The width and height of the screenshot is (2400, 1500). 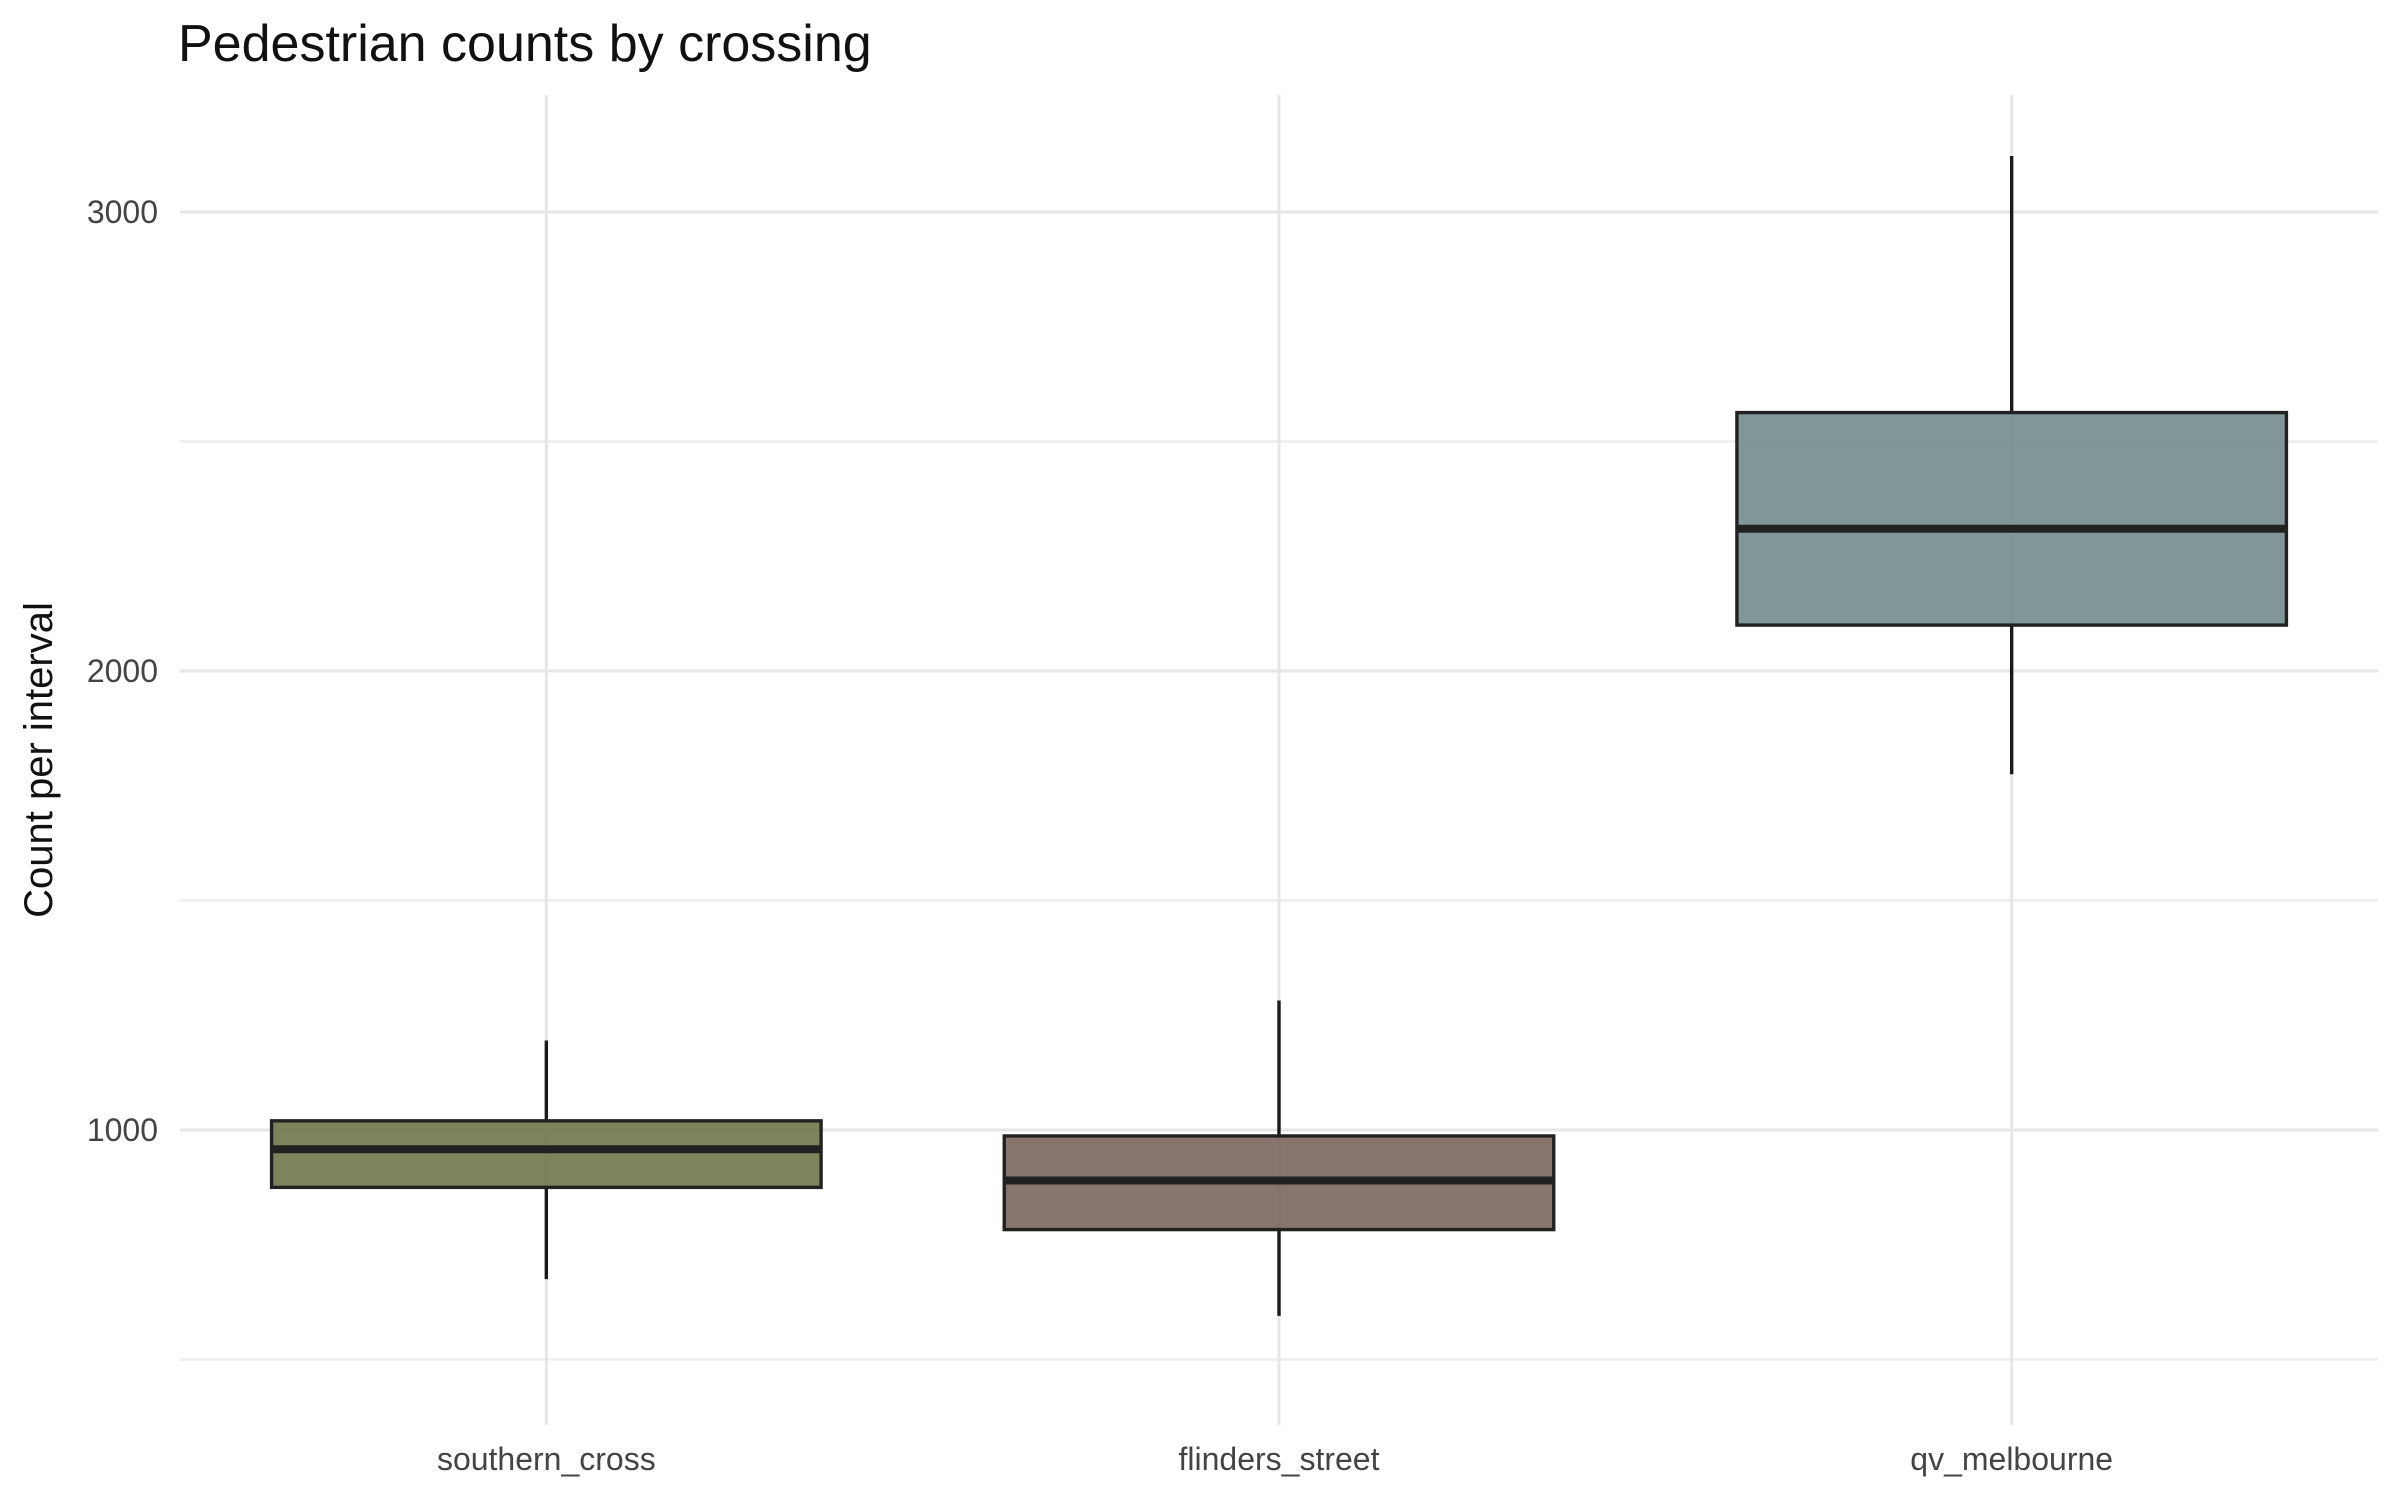 I want to click on y-tick-label: 2000, so click(x=122, y=671).